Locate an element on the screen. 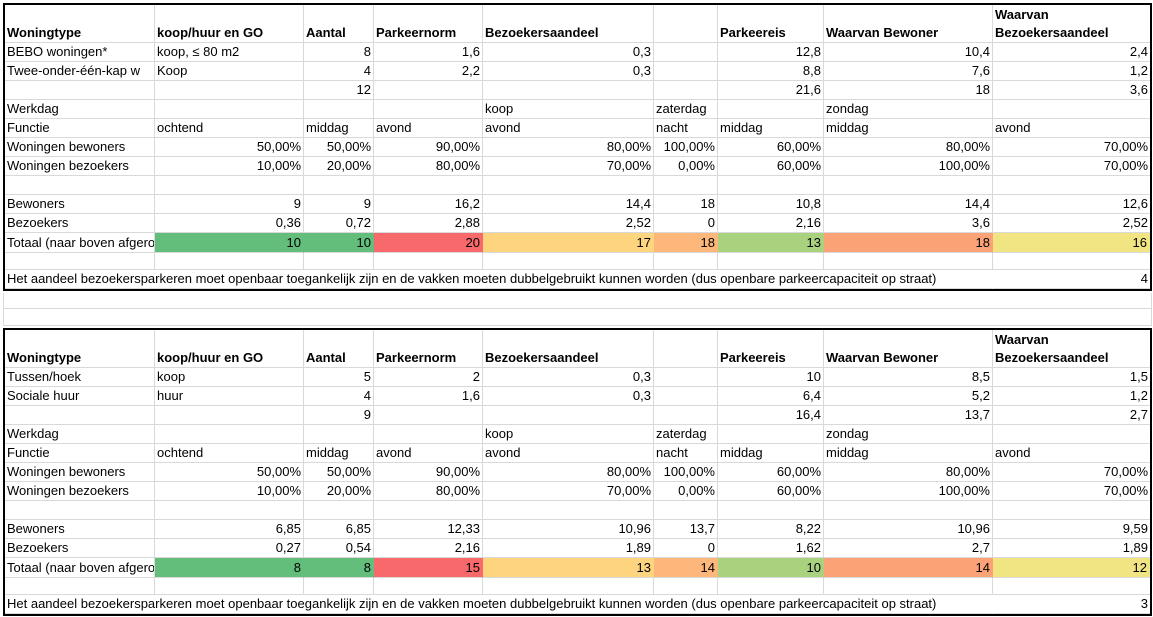  cell: ochtend is located at coordinates (229, 453).